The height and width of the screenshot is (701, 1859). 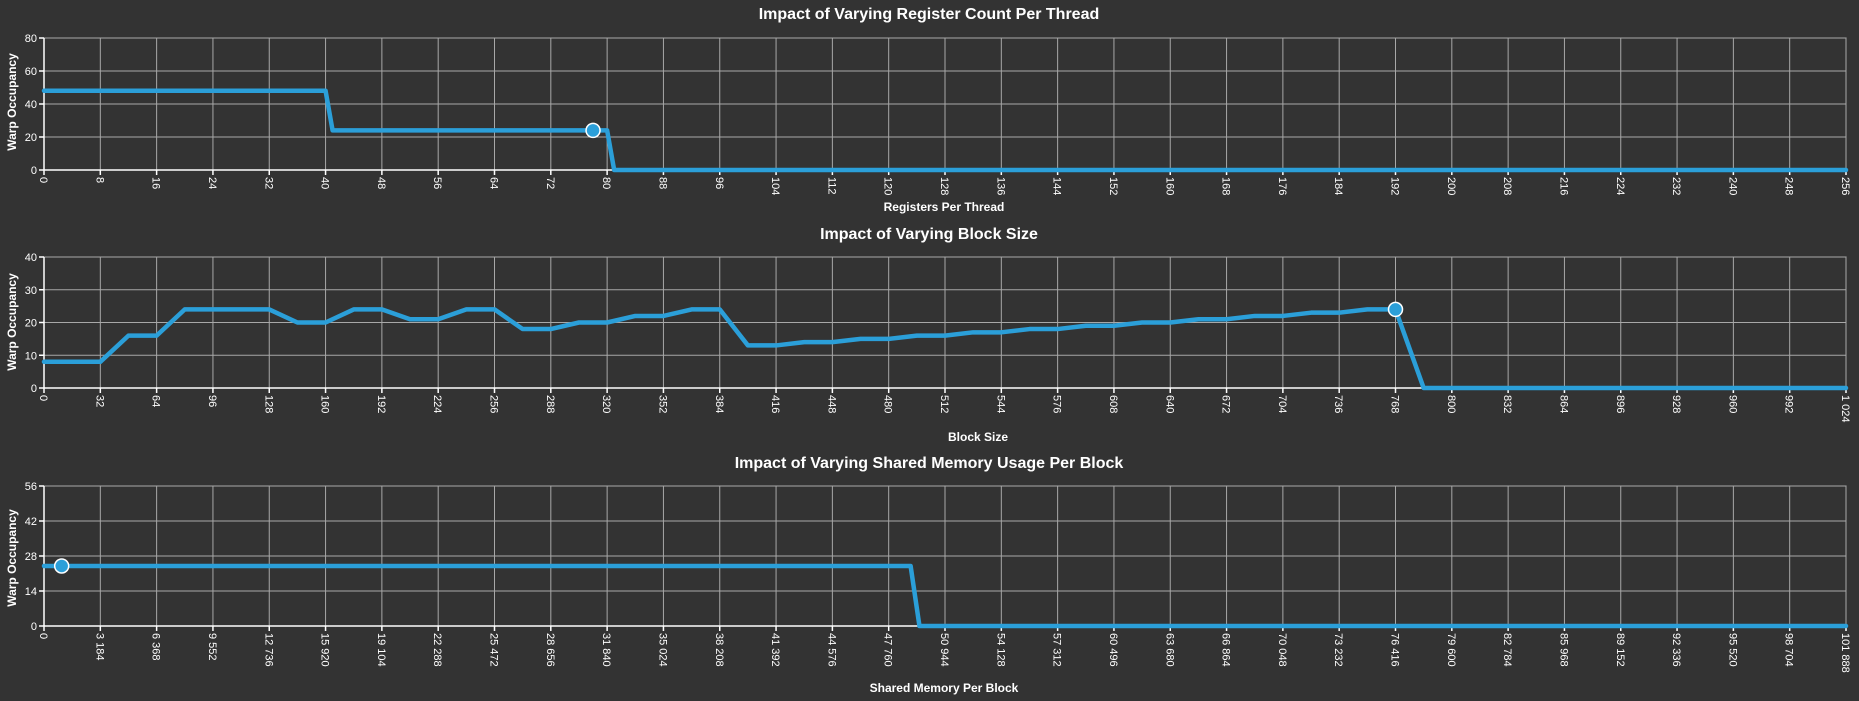 I want to click on block-size-x-tick-label: 224, so click(x=437, y=404).